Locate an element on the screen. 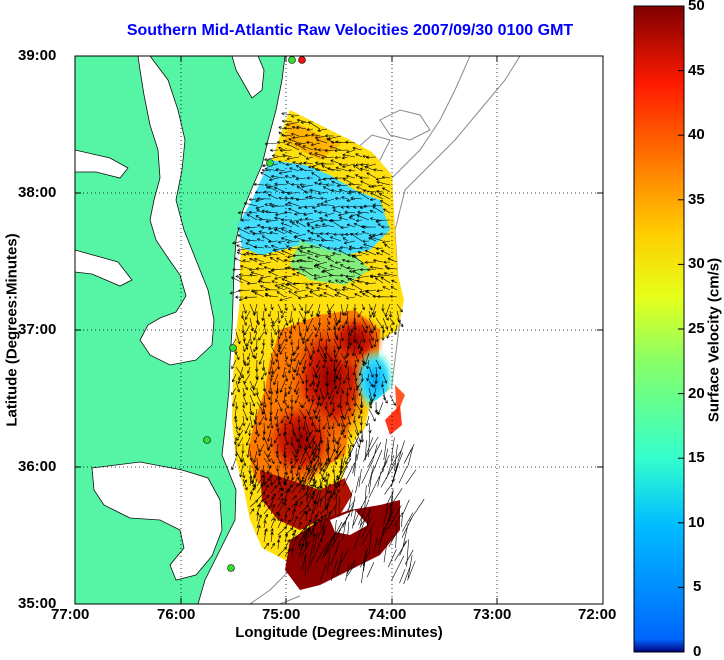 The height and width of the screenshot is (660, 724). x-tick-label: 76:00 is located at coordinates (176, 614).